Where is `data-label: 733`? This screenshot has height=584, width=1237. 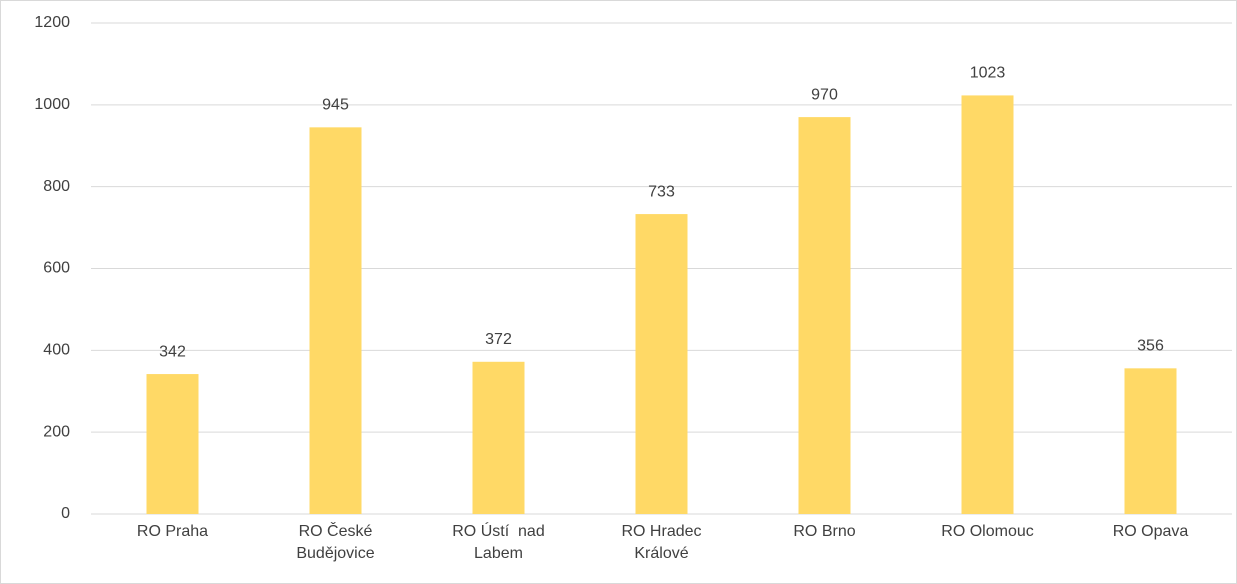 data-label: 733 is located at coordinates (661, 191).